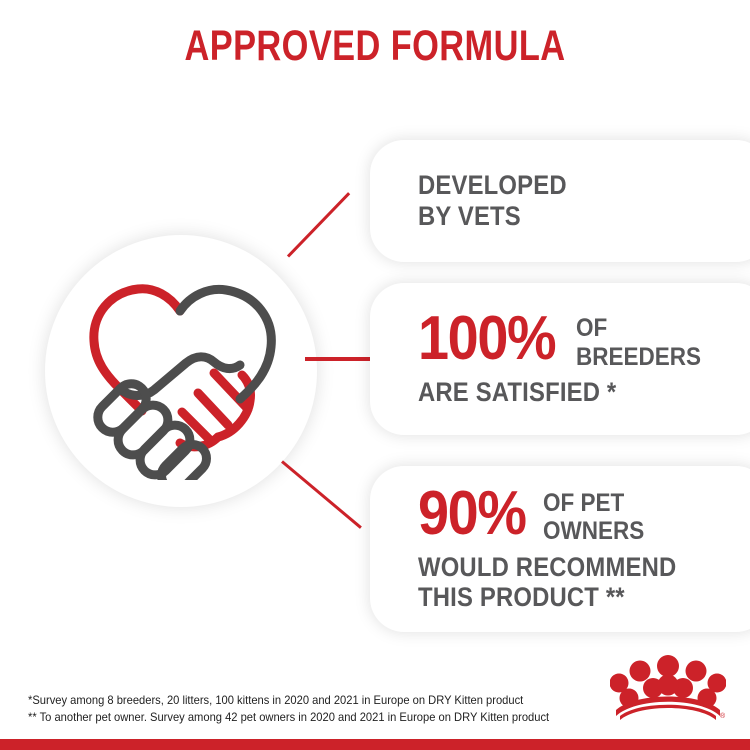  I want to click on bottom-accent-bar, so click(375, 744).